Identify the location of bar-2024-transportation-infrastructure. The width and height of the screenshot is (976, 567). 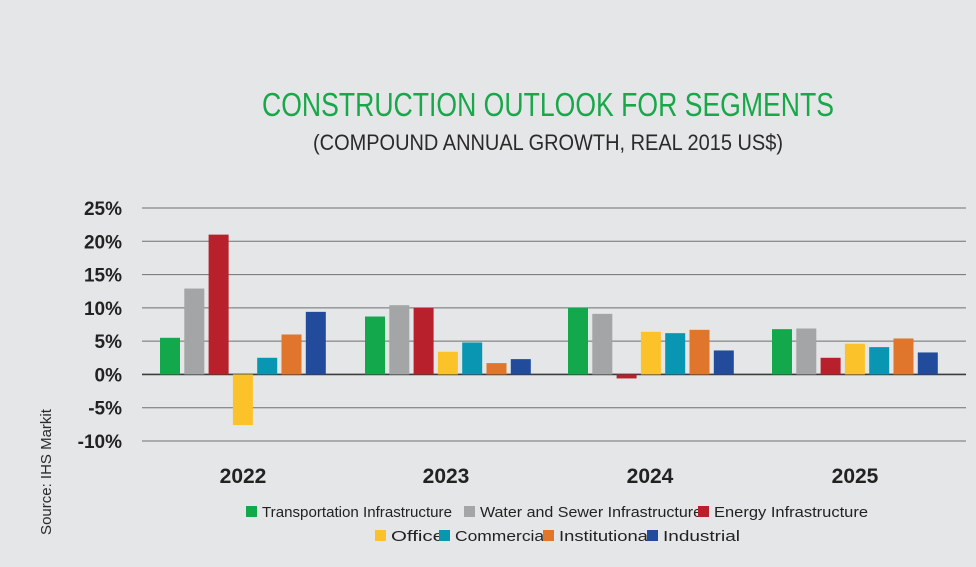
(578, 341).